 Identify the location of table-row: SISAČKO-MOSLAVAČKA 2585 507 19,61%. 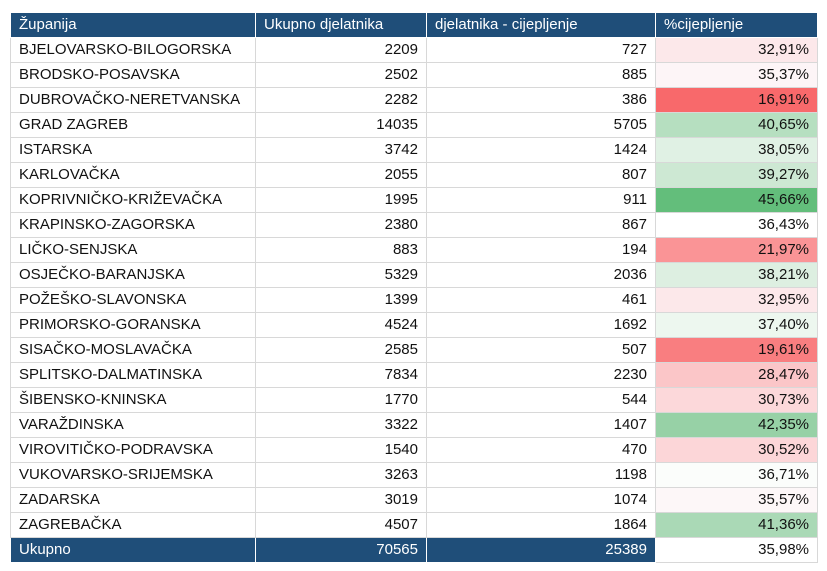
(414, 350).